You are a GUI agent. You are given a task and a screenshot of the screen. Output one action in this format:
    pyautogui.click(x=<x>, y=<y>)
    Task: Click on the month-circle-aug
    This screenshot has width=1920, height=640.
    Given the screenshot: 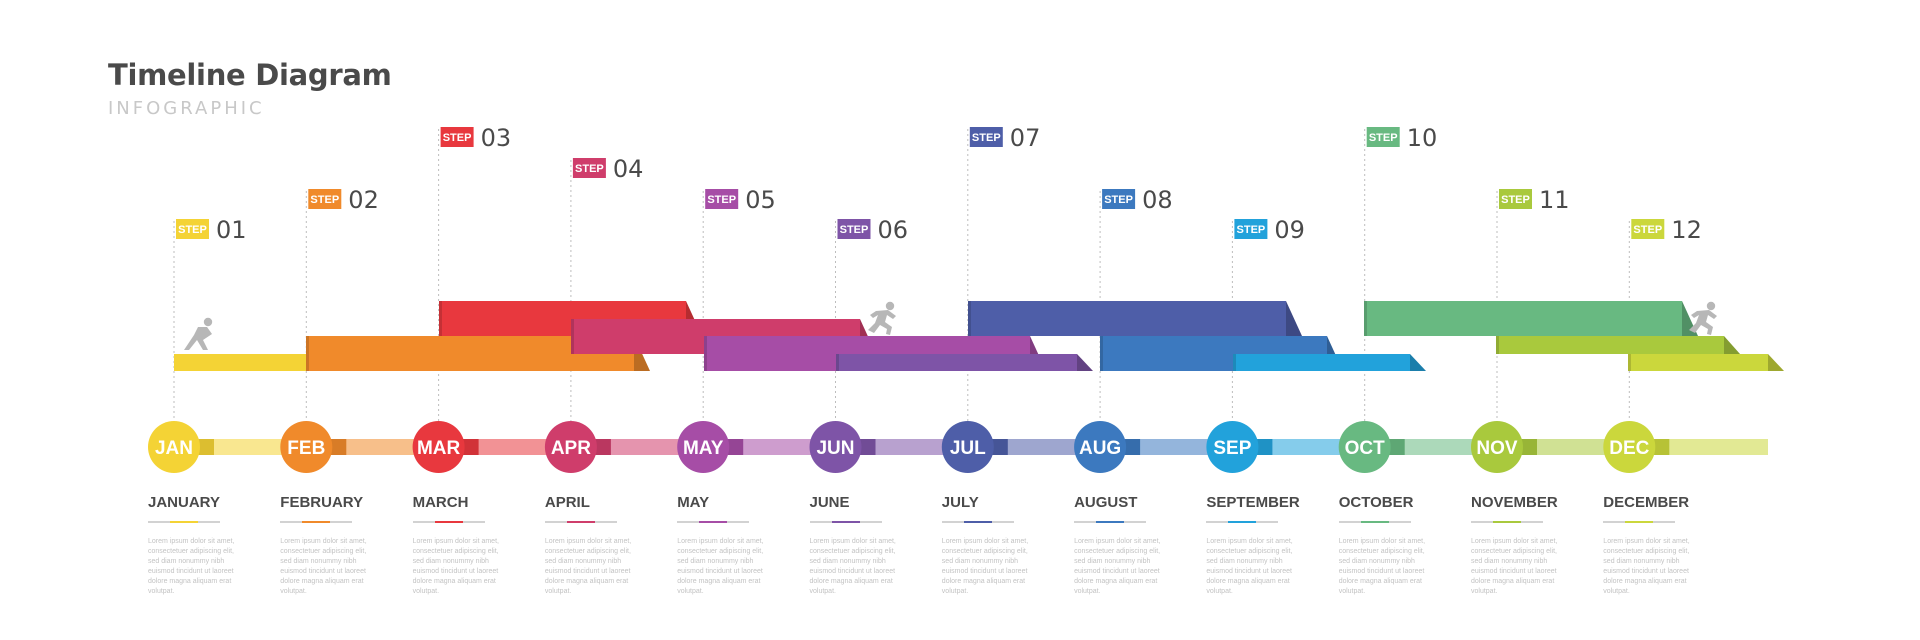 What is the action you would take?
    pyautogui.click(x=1100, y=447)
    